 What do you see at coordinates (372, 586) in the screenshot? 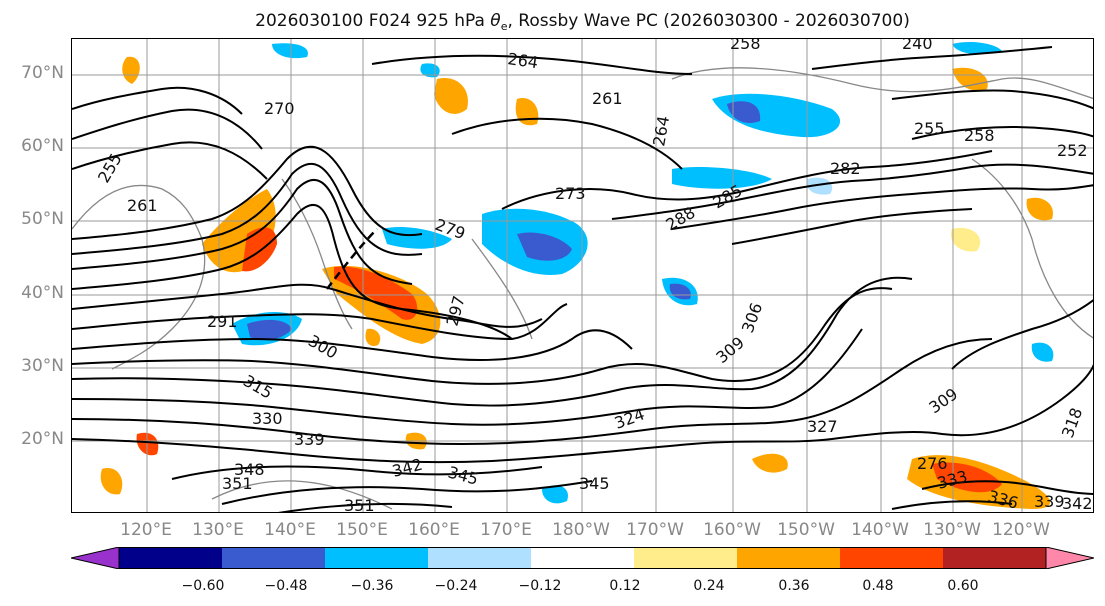
I see `colorbar-tick-label: −0.36` at bounding box center [372, 586].